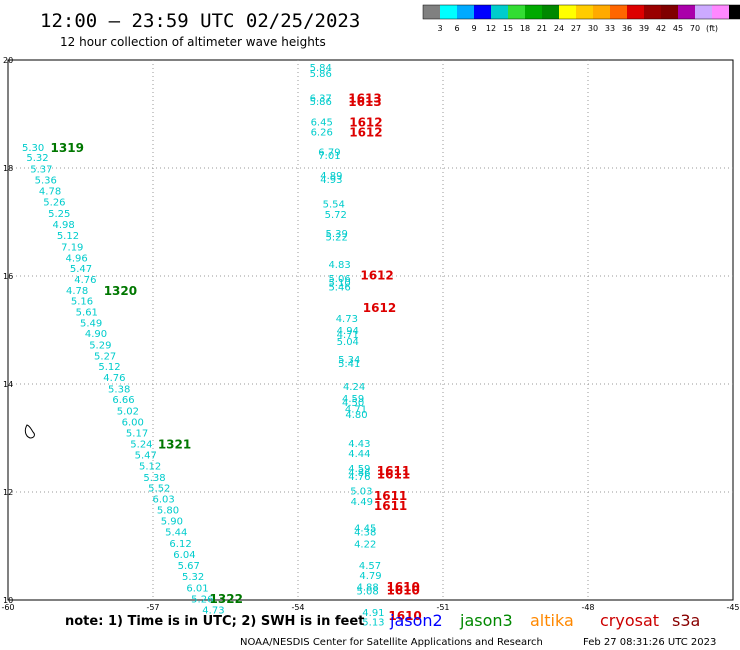  Describe the element at coordinates (152, 607) in the screenshot. I see `x-tick-label: -57` at that location.